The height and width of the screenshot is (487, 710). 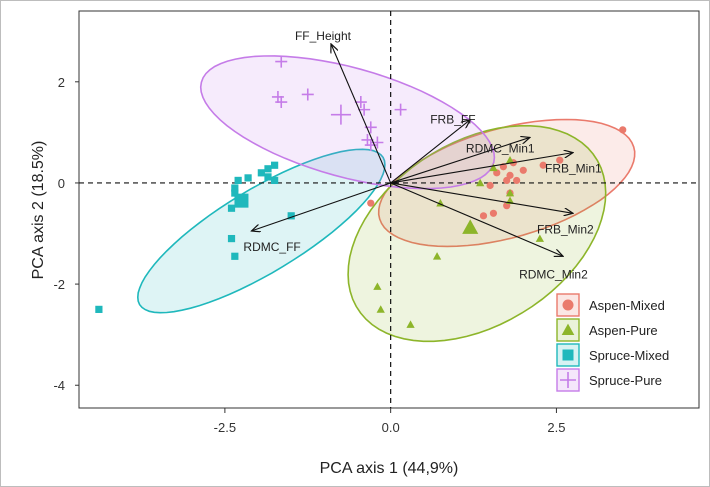 I want to click on y-tick-label: -4, so click(x=59, y=385).